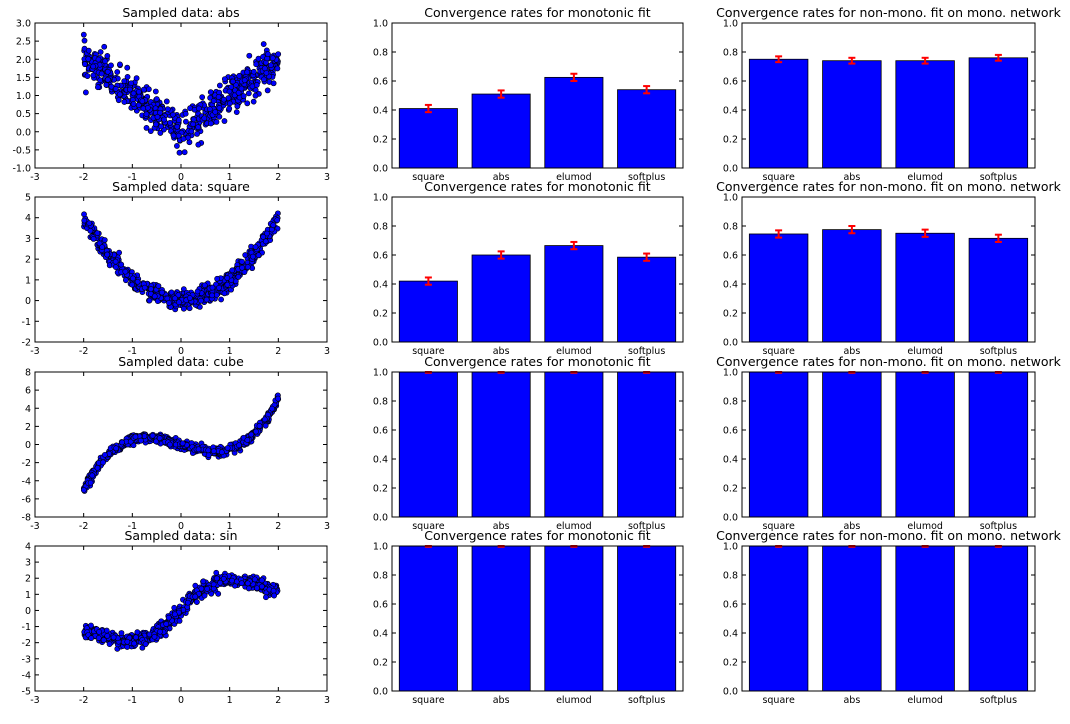  What do you see at coordinates (34, 700) in the screenshot?
I see `x-tick-label: -3` at bounding box center [34, 700].